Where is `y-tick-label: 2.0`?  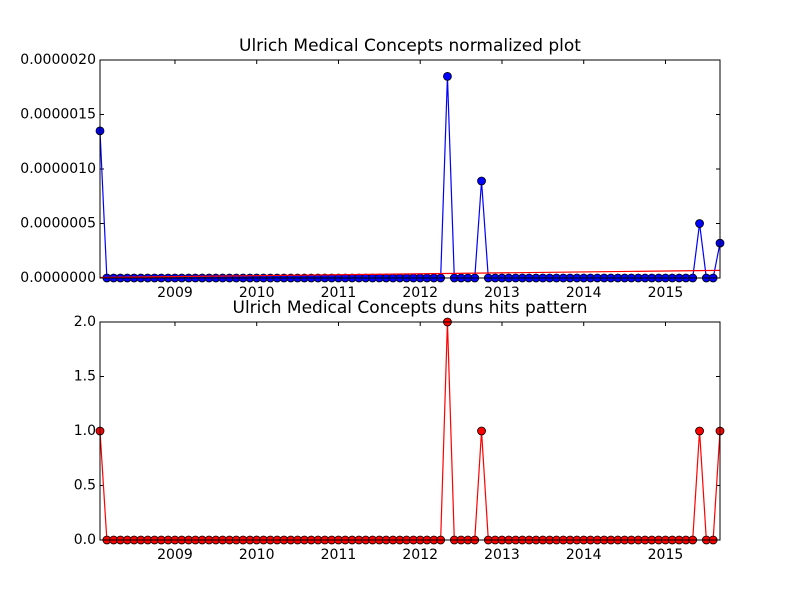
y-tick-label: 2.0 is located at coordinates (85, 322).